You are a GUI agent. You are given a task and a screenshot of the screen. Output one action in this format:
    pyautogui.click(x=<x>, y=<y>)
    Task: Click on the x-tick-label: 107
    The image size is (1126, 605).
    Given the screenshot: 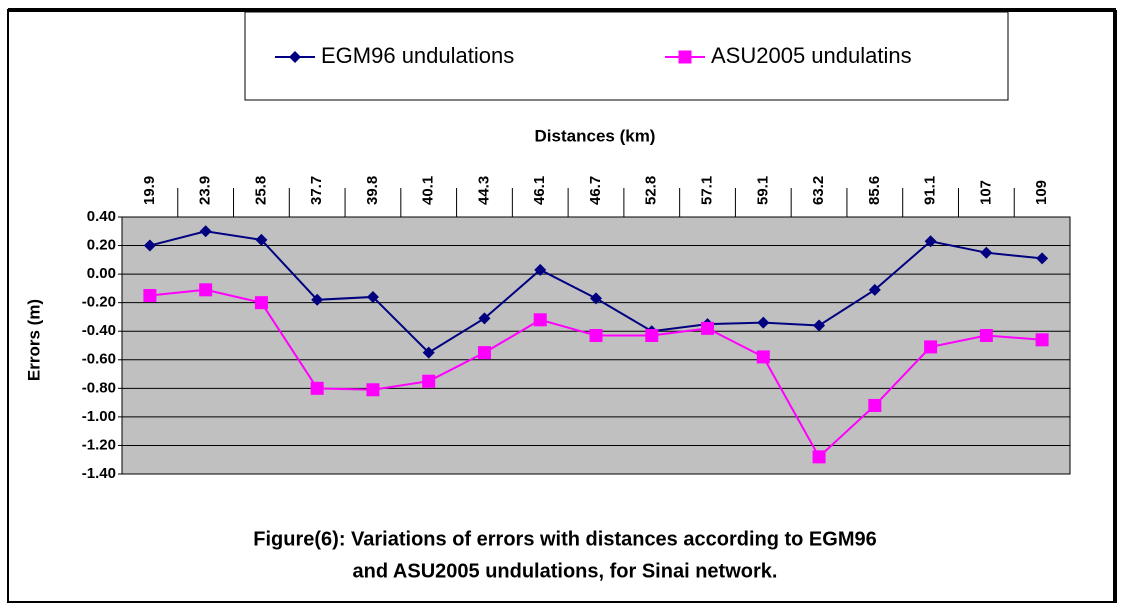 What is the action you would take?
    pyautogui.click(x=985, y=192)
    